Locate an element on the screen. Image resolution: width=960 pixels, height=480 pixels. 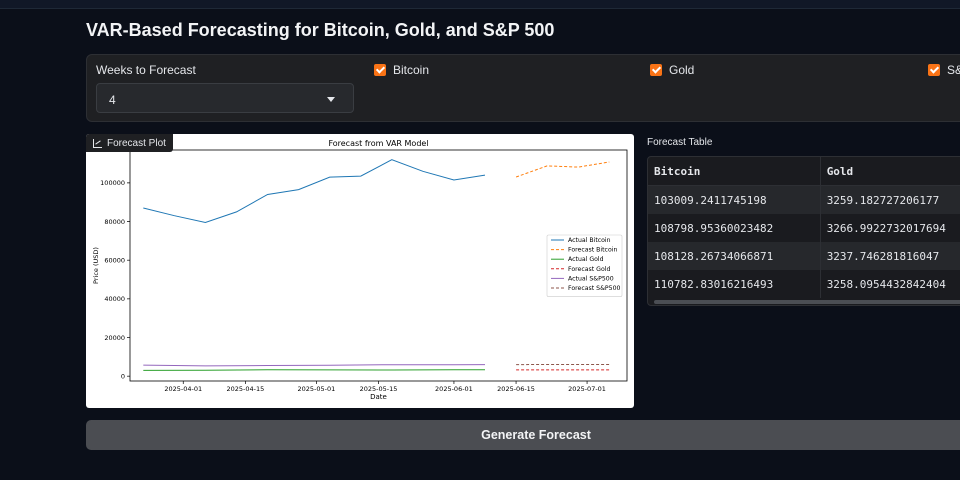
table-row: 108128.26734066871 3237.746281816047 is located at coordinates (804, 256).